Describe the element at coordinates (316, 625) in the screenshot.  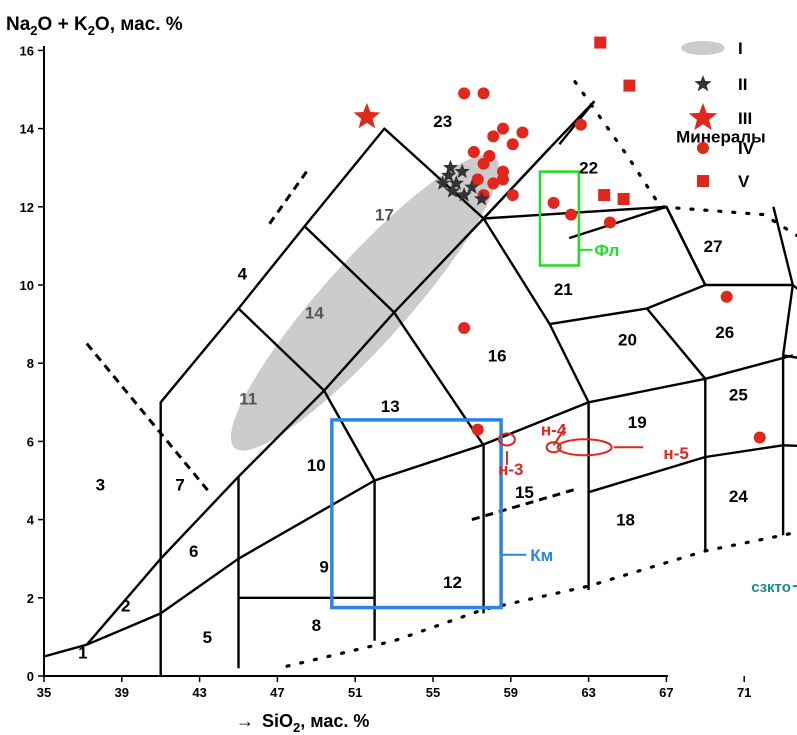
I see `field-number: 8` at that location.